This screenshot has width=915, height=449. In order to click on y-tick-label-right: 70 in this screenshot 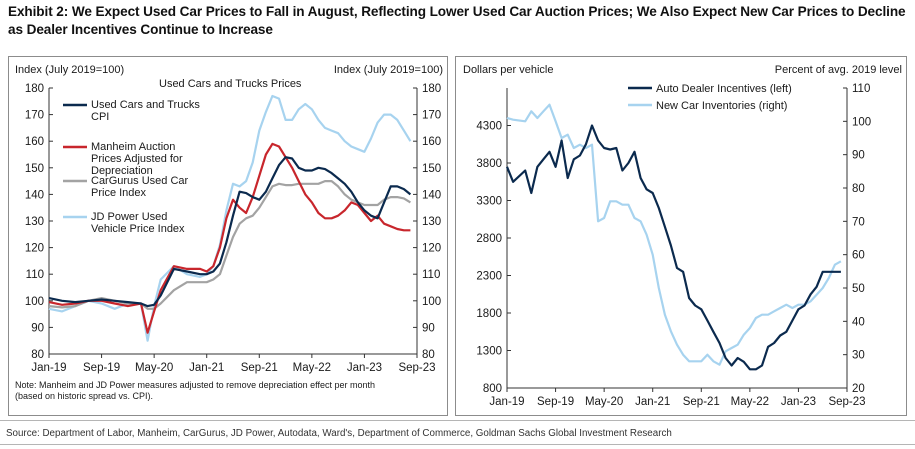, I will do `click(858, 222)`.